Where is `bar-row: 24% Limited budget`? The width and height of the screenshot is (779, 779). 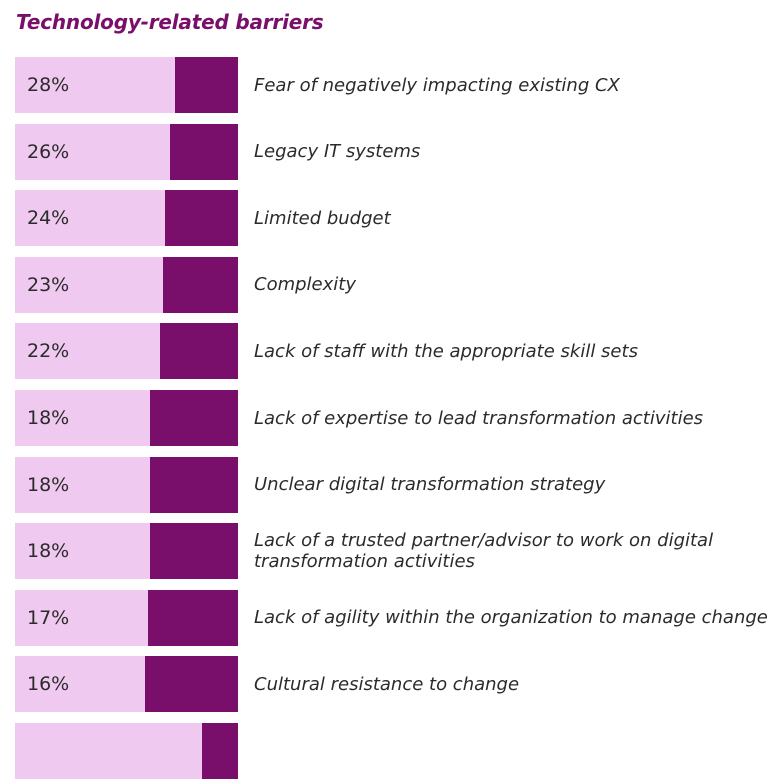
bar-row: 24% Limited budget is located at coordinates (385, 218).